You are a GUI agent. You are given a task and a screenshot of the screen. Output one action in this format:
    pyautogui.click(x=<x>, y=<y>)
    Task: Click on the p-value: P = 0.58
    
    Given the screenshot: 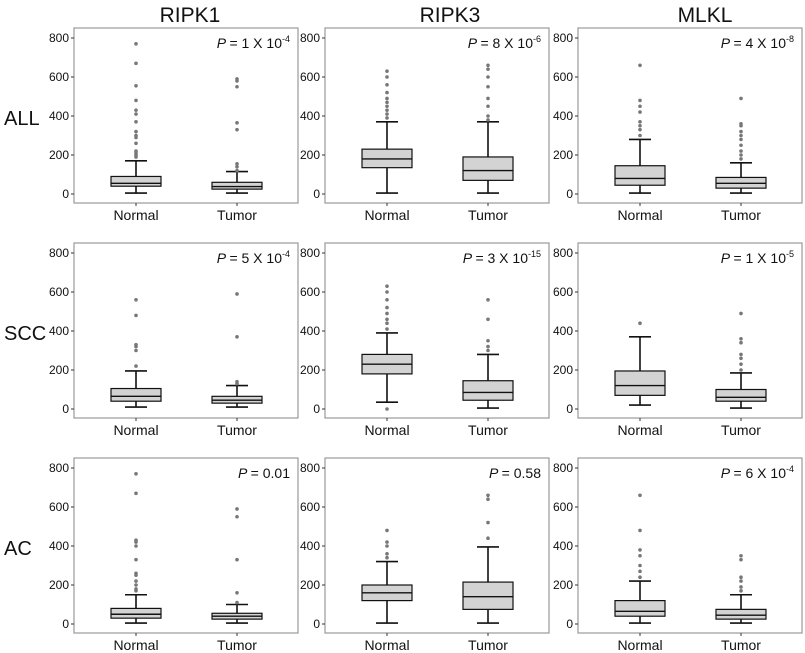 What is the action you would take?
    pyautogui.click(x=515, y=473)
    